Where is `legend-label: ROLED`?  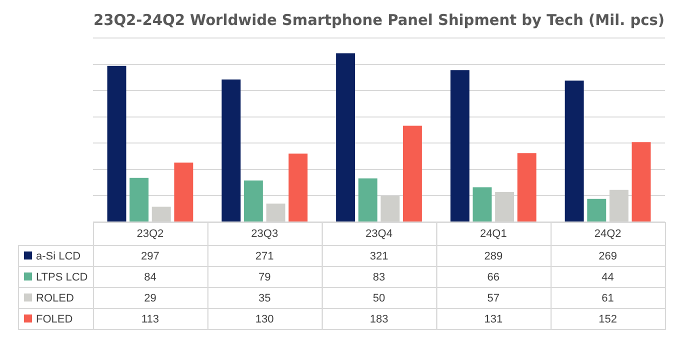 legend-label: ROLED is located at coordinates (55, 298).